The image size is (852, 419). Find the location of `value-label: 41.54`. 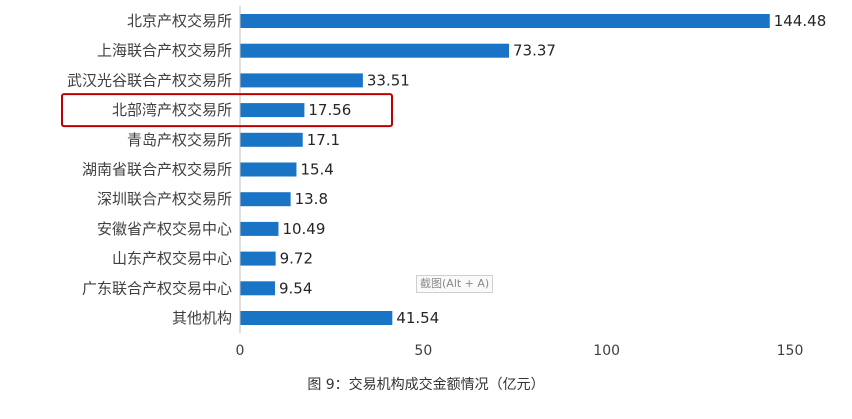

value-label: 41.54 is located at coordinates (417, 318).